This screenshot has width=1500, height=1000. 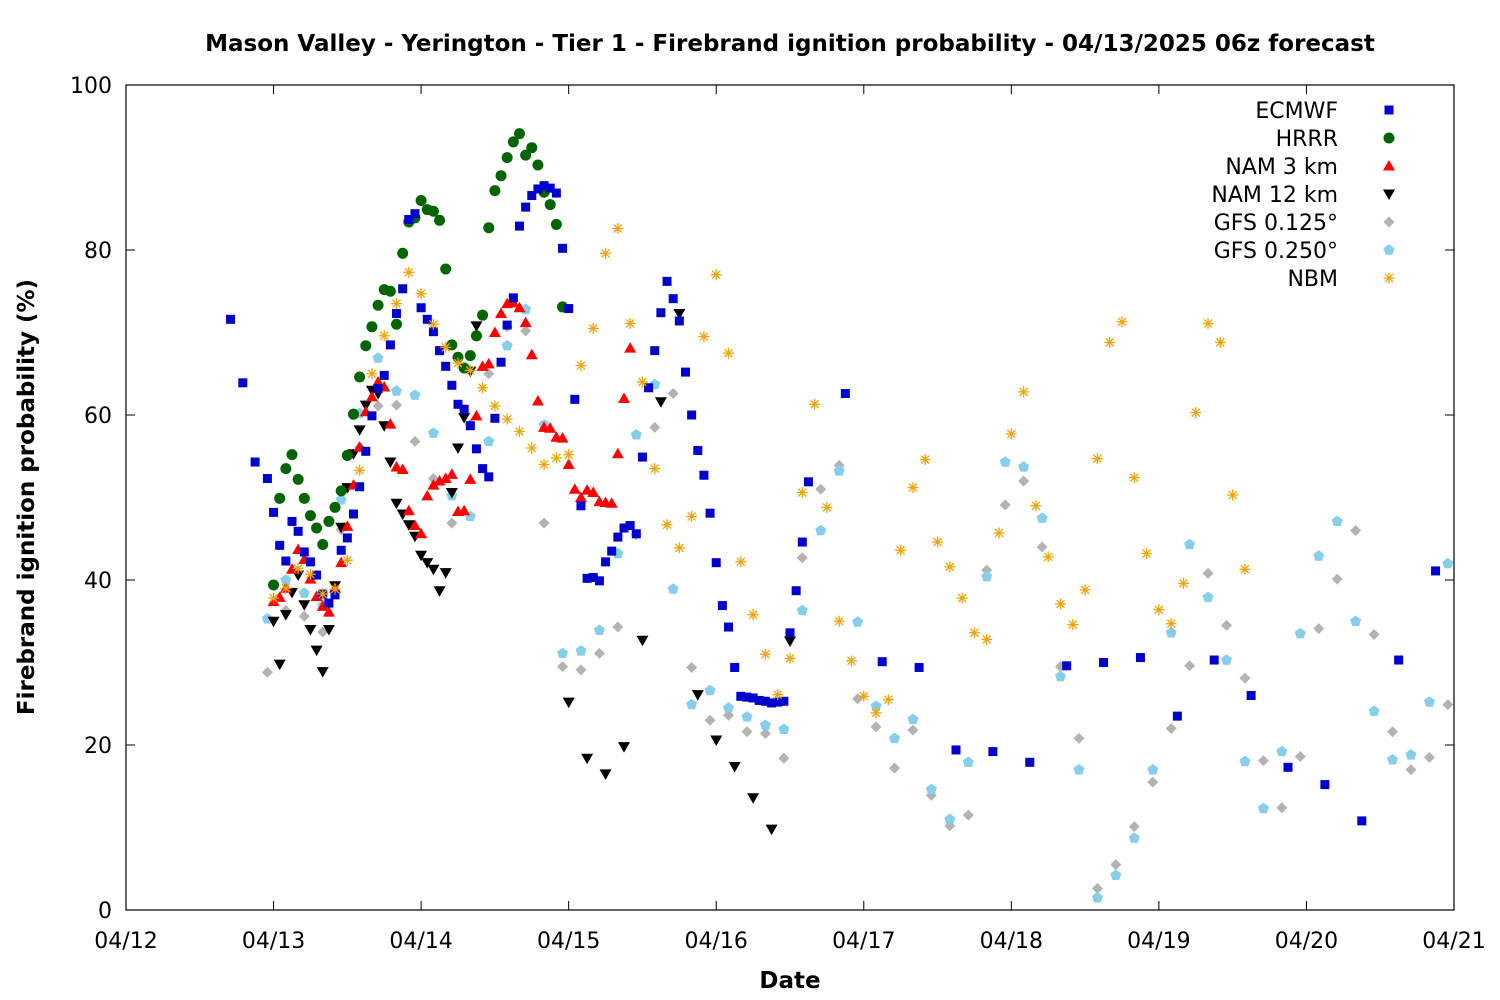 What do you see at coordinates (27, 497) in the screenshot?
I see `y-axis-label: Firebrand ignition probability (%)` at bounding box center [27, 497].